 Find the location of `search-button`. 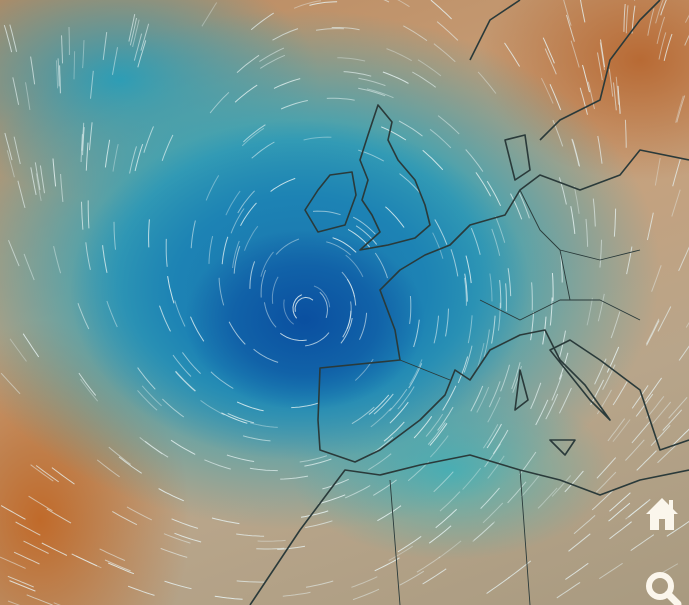

search-button is located at coordinates (662, 586).